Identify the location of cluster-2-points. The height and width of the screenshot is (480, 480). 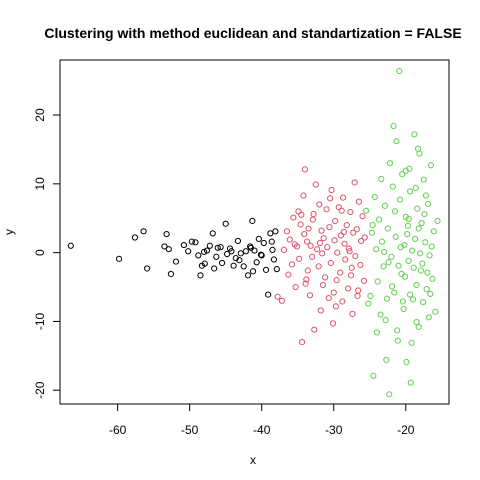
(321, 256).